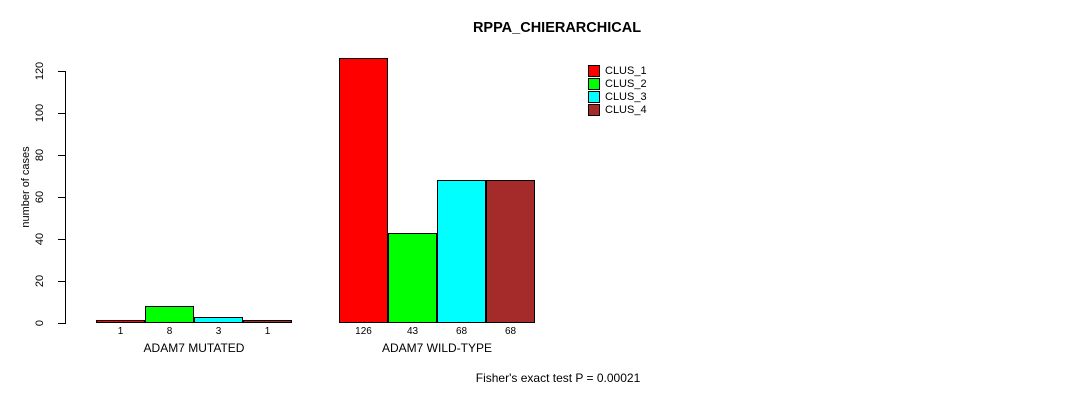 Image resolution: width=1090 pixels, height=400 pixels. What do you see at coordinates (218, 331) in the screenshot?
I see `bar-value-label: 3` at bounding box center [218, 331].